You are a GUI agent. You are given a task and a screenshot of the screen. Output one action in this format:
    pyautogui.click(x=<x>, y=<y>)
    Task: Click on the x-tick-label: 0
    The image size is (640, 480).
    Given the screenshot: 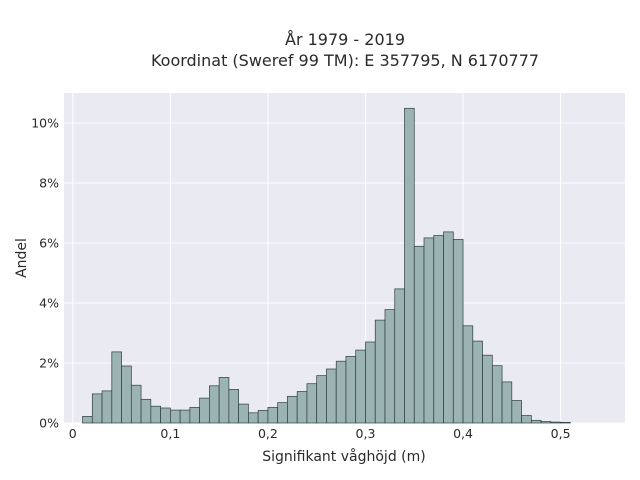 What is the action you would take?
    pyautogui.click(x=73, y=433)
    